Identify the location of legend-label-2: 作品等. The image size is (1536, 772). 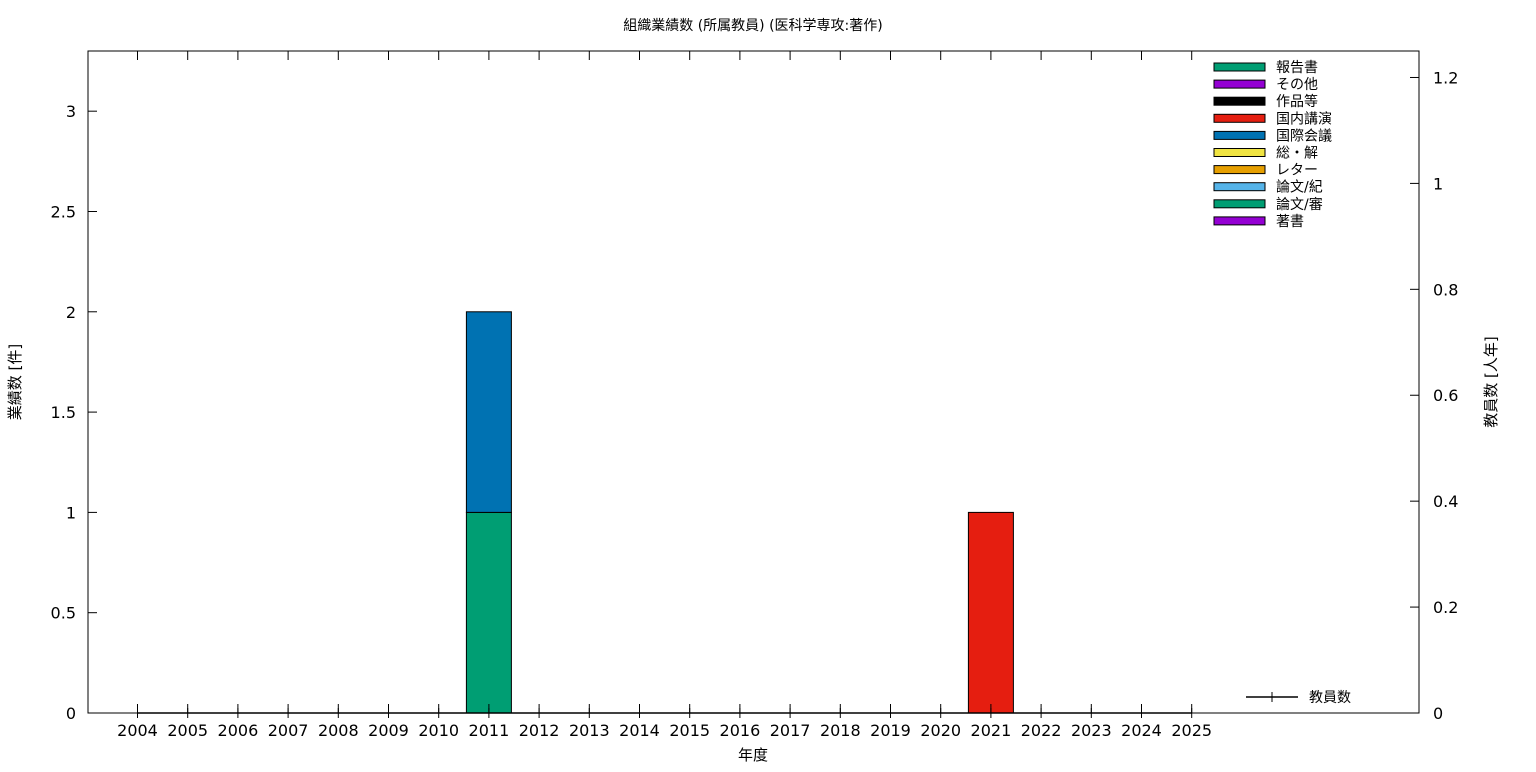
(1297, 101).